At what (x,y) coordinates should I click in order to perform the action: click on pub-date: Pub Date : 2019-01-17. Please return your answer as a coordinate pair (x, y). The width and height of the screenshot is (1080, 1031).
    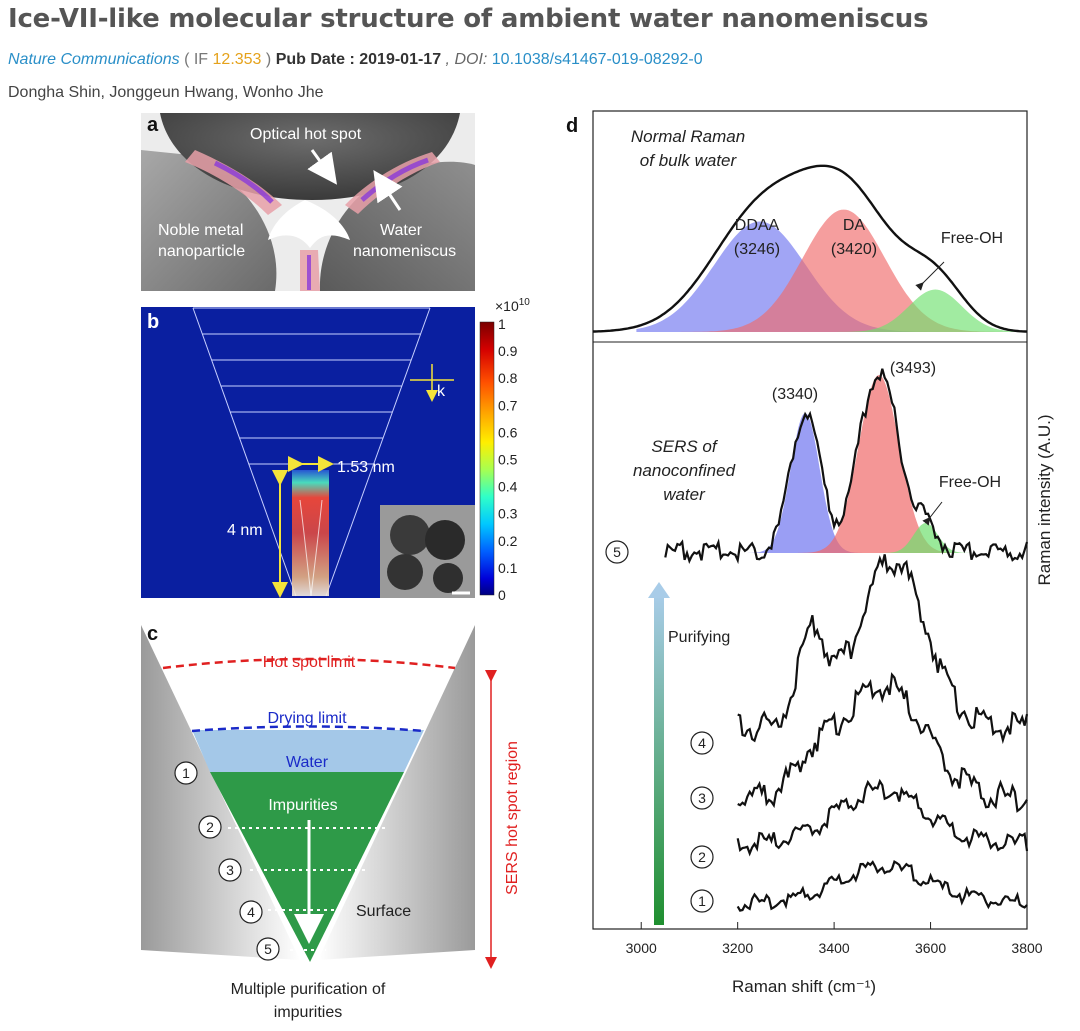
    Looking at the image, I should click on (358, 59).